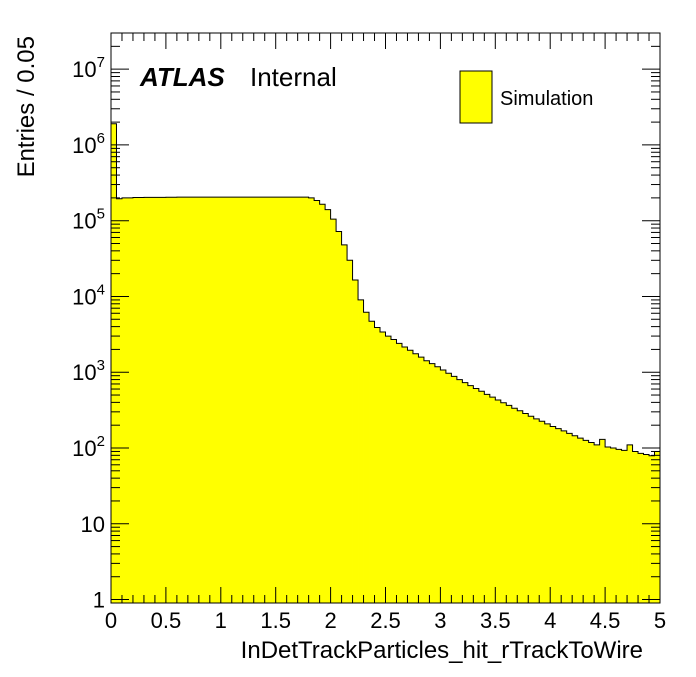  I want to click on x-tick-label: 3.5, so click(495, 620).